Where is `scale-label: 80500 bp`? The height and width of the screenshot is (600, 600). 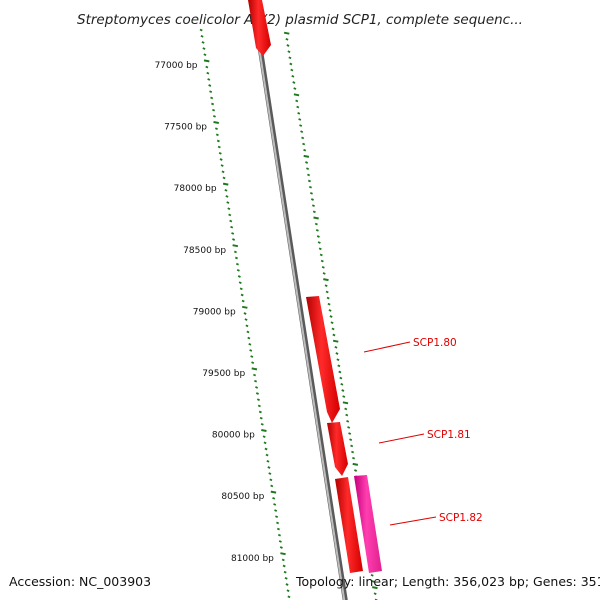 scale-label: 80500 bp is located at coordinates (242, 497).